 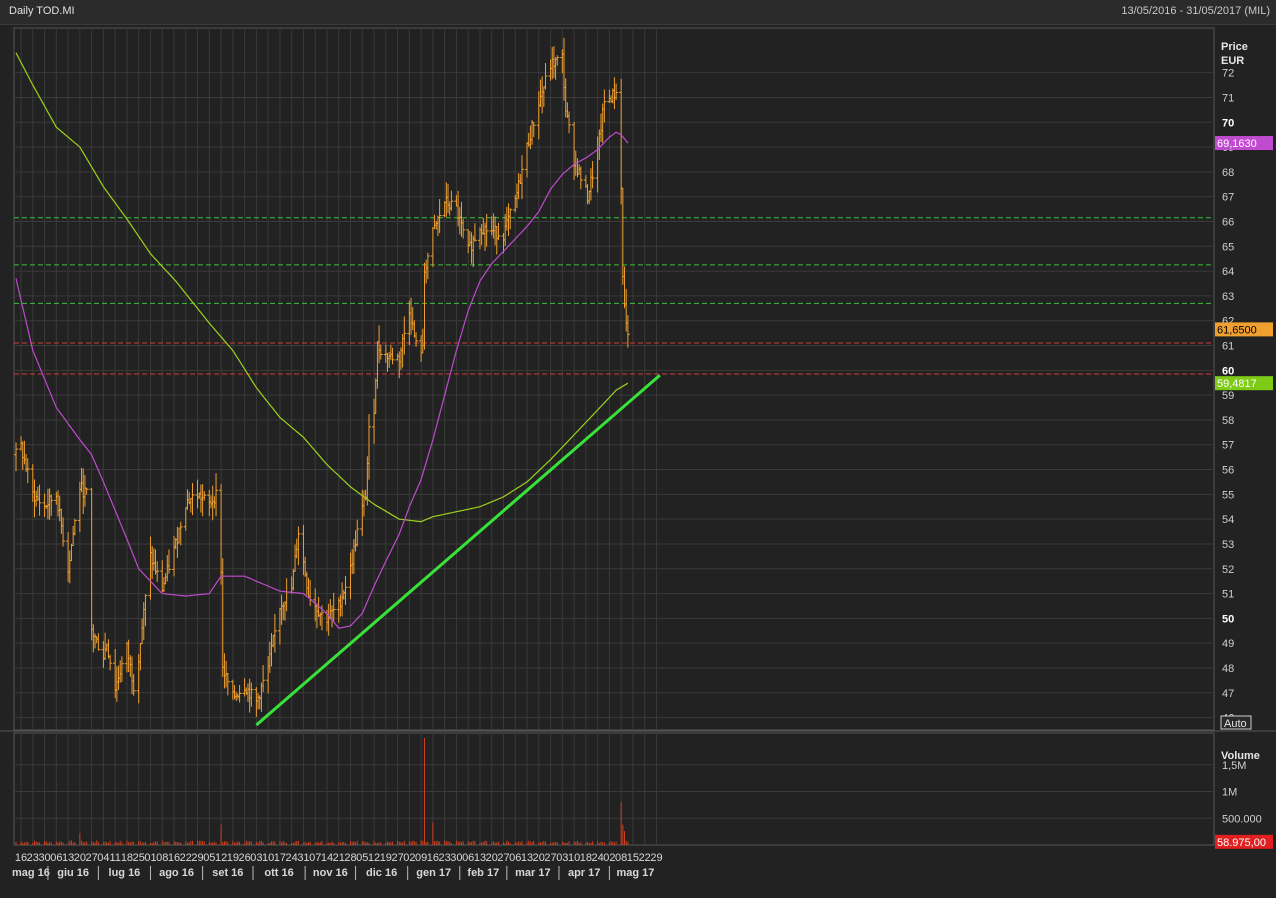 What do you see at coordinates (532, 873) in the screenshot?
I see `x-month-label: mar 17` at bounding box center [532, 873].